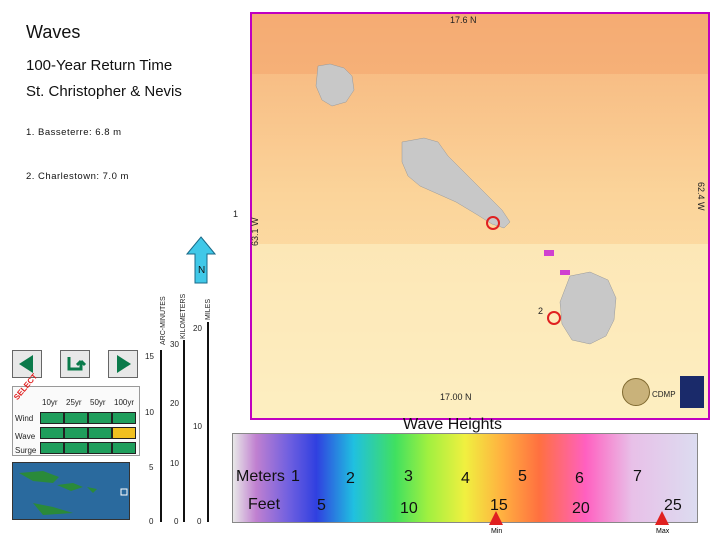 Image resolution: width=720 pixels, height=540 pixels. Describe the element at coordinates (497, 531) in the screenshot. I see `min-label: Min` at that location.